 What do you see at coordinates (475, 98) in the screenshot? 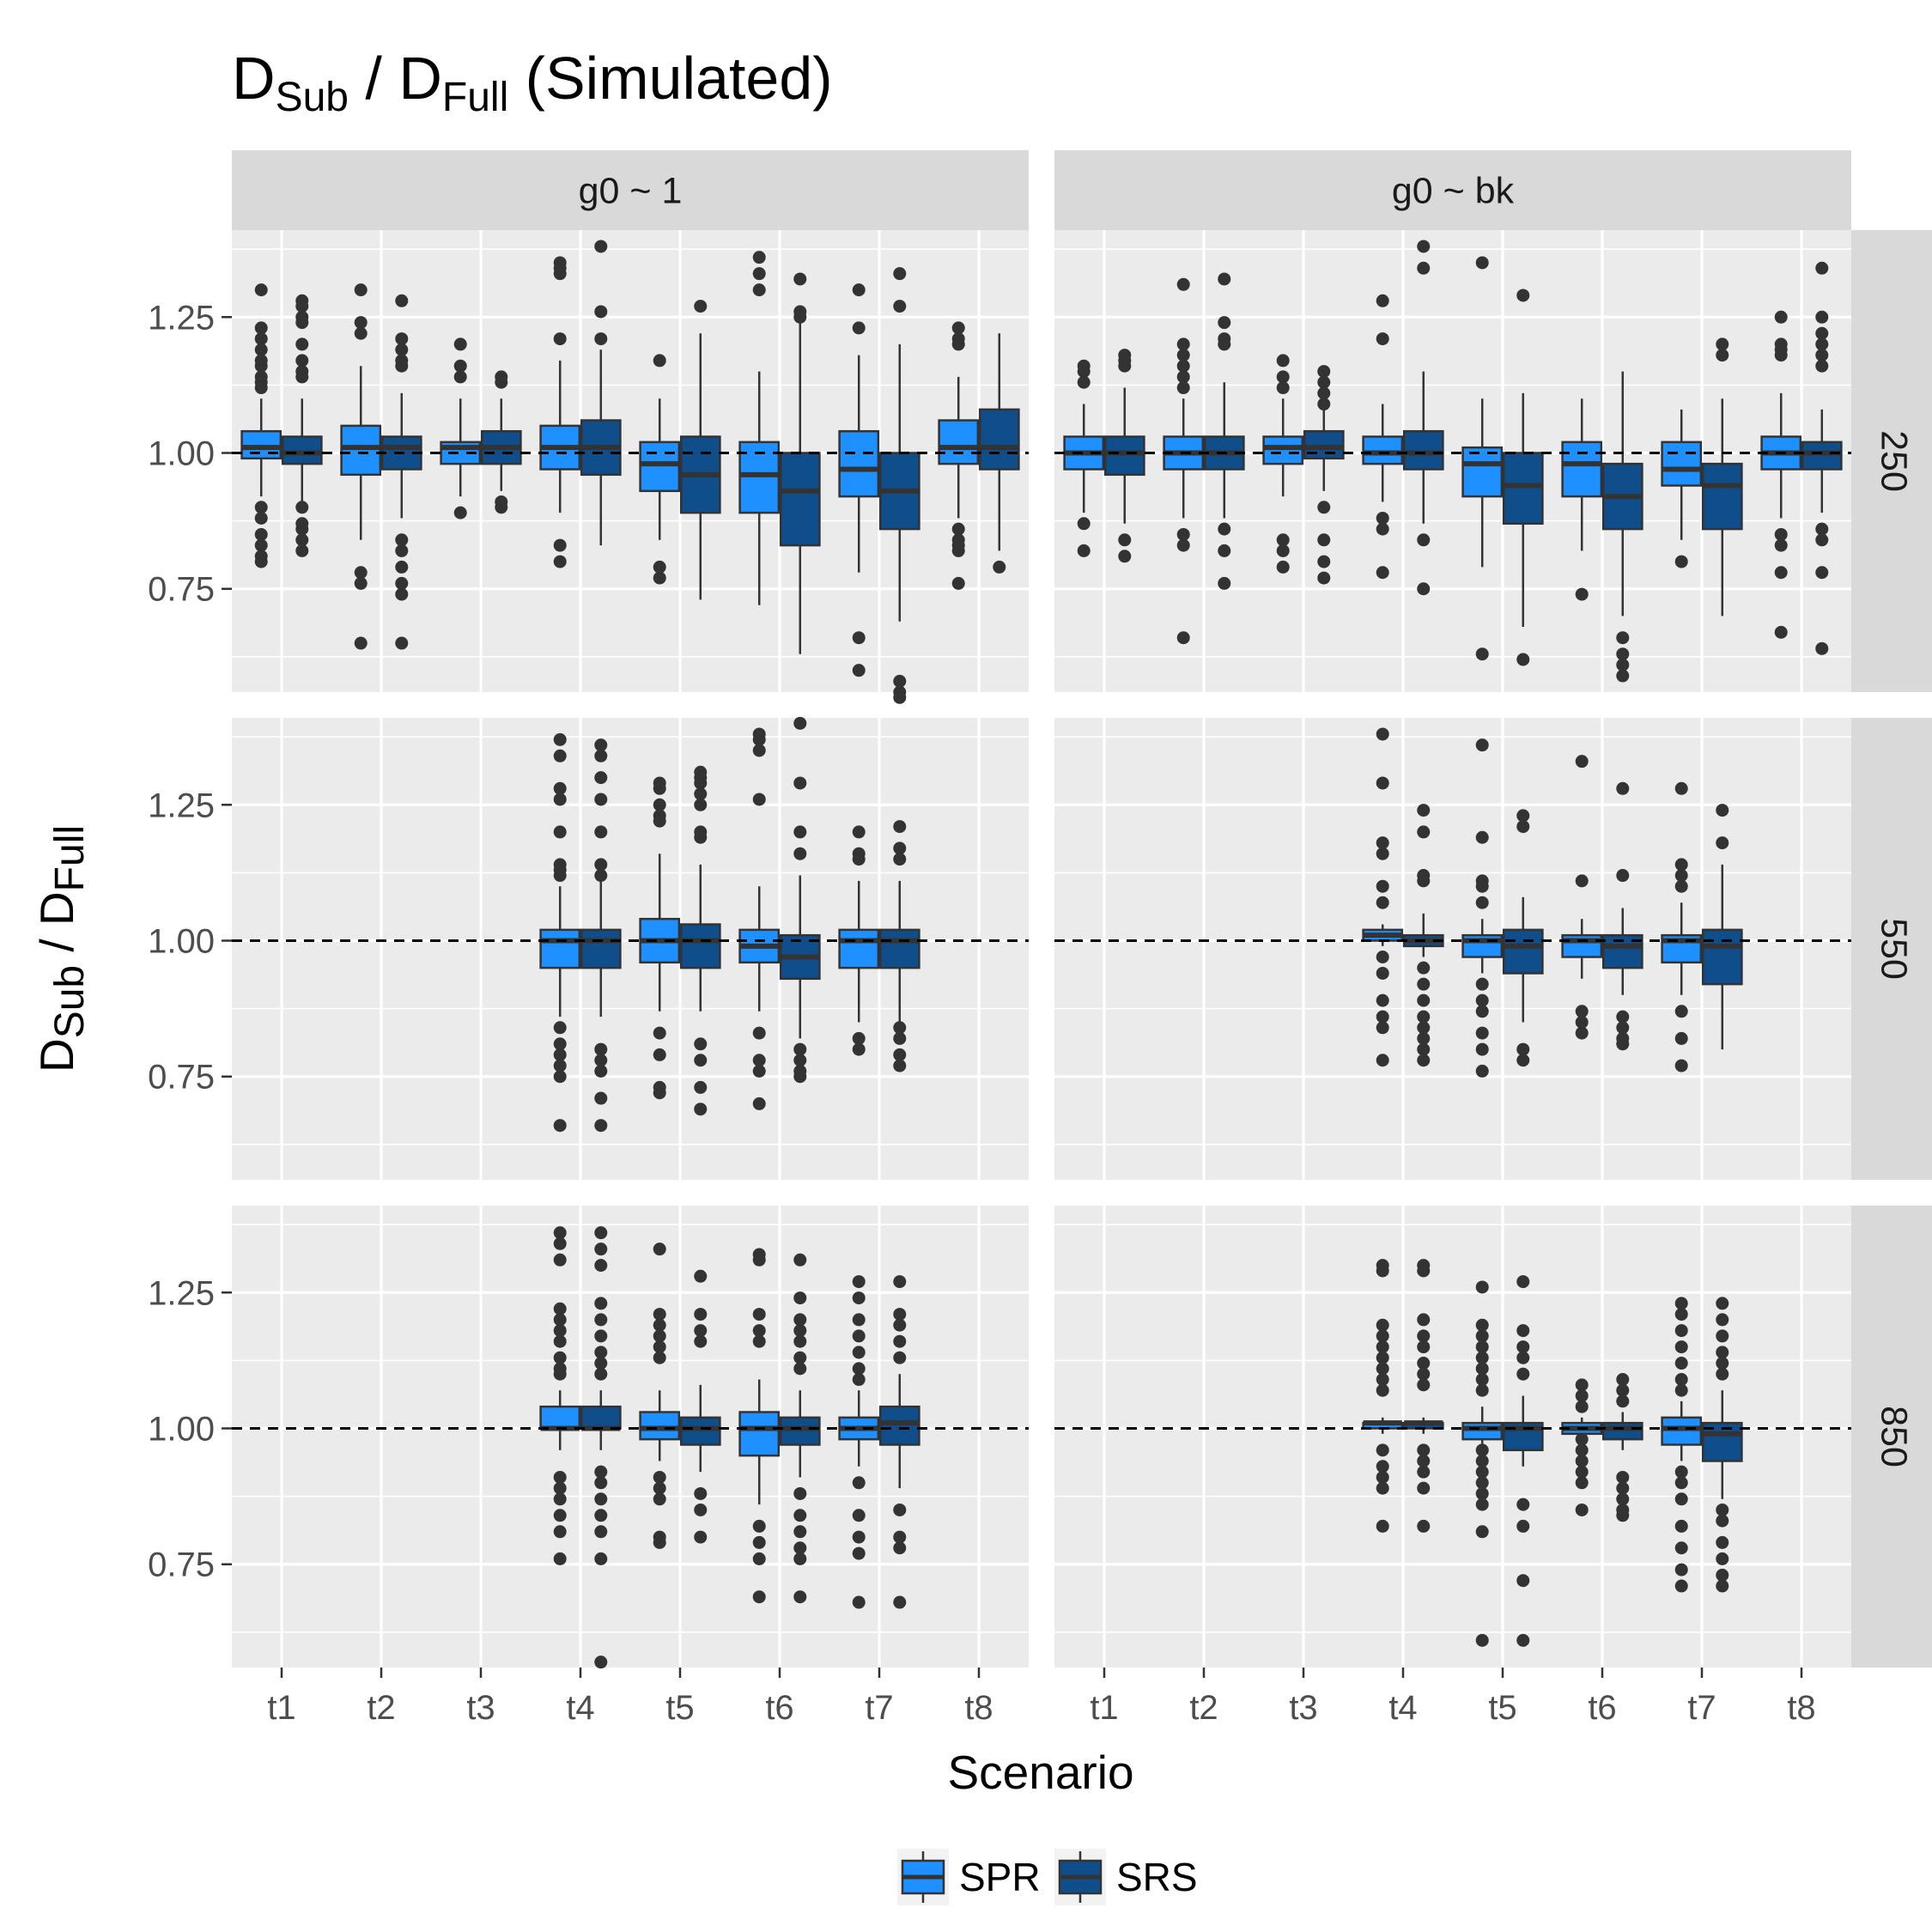
I see `title-full-label: Full` at bounding box center [475, 98].